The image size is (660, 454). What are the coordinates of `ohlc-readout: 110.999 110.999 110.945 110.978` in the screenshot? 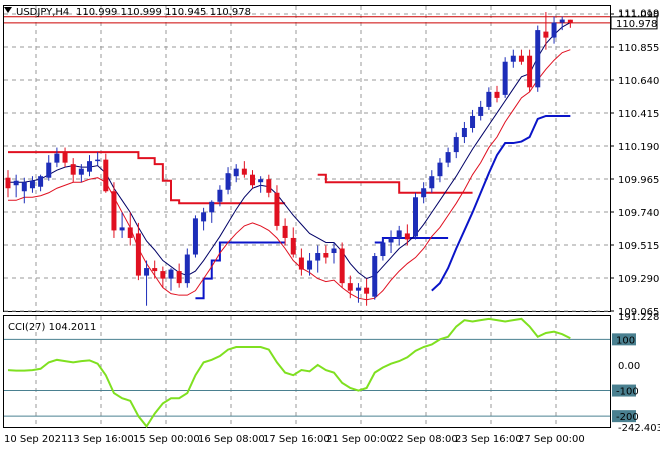 It's located at (163, 12).